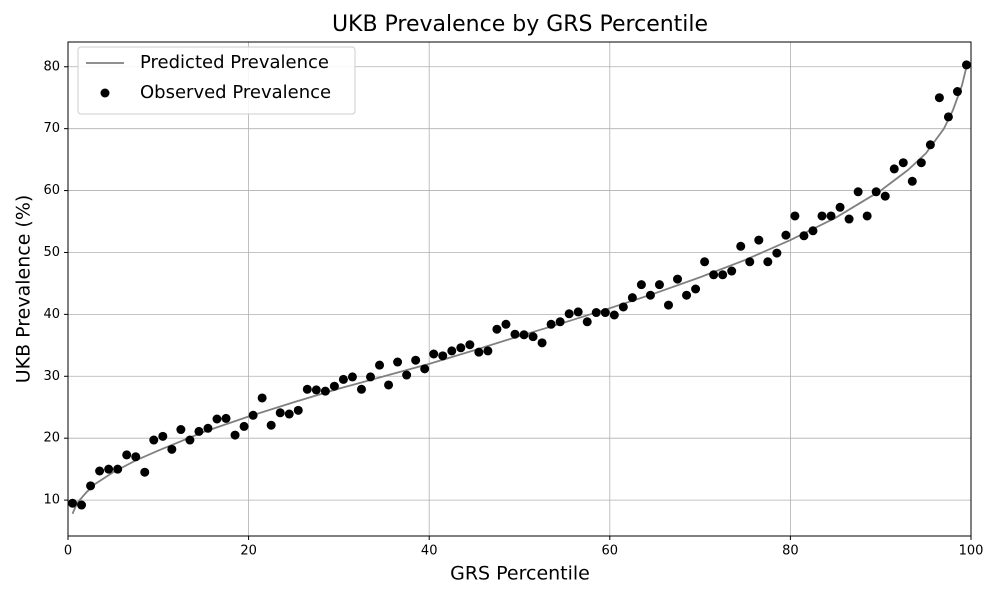 The image size is (1000, 600). What do you see at coordinates (24, 289) in the screenshot?
I see `y-axis-label: UKB Prevalence (%)` at bounding box center [24, 289].